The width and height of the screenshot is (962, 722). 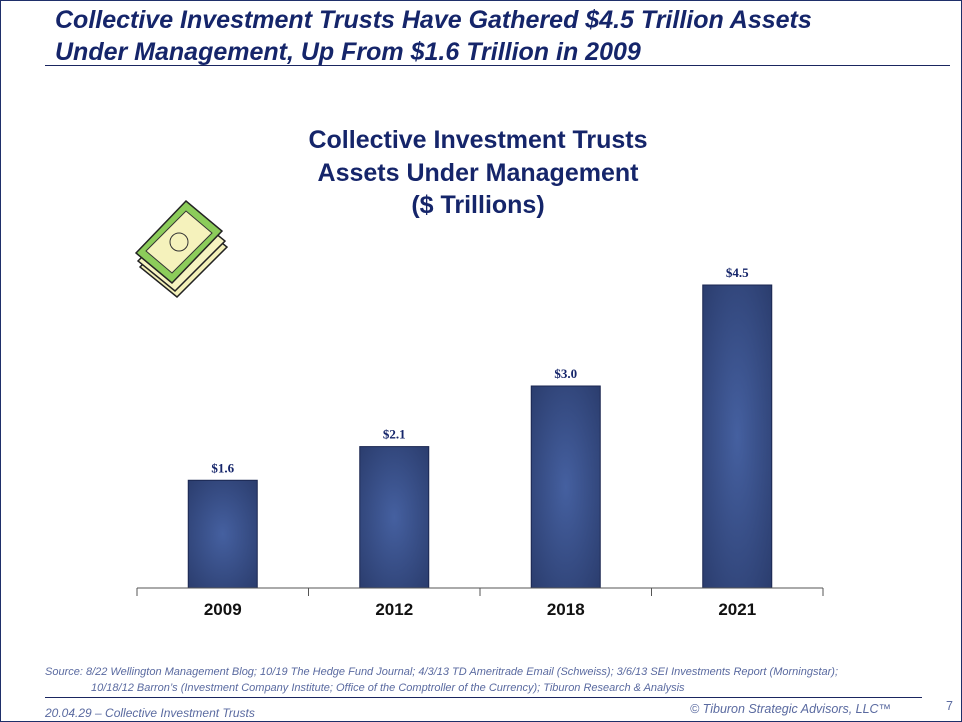 I want to click on page-number: 7, so click(x=949, y=706).